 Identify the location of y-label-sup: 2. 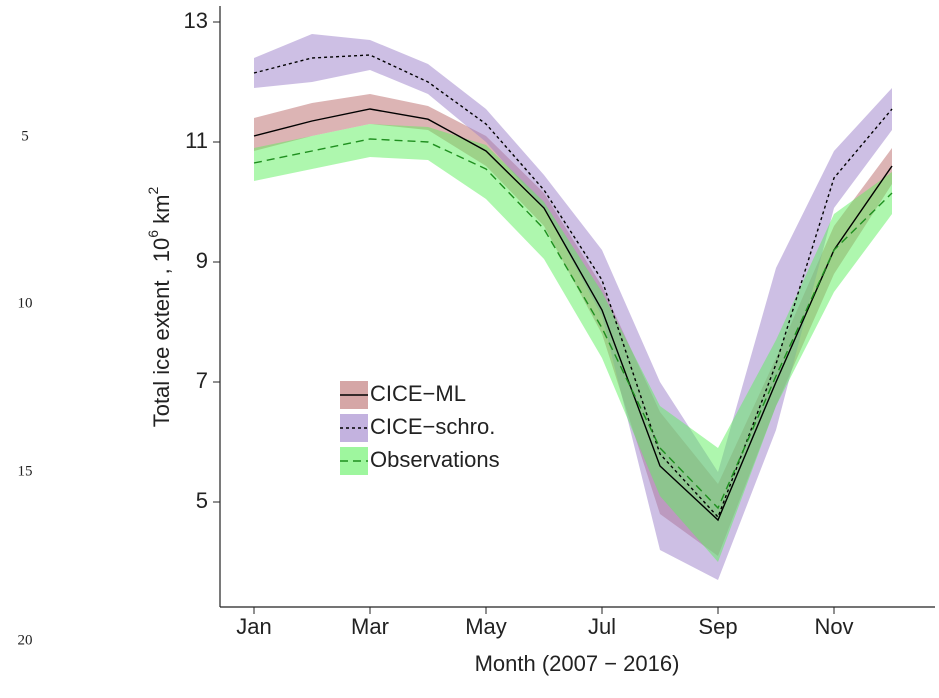
(153, 190).